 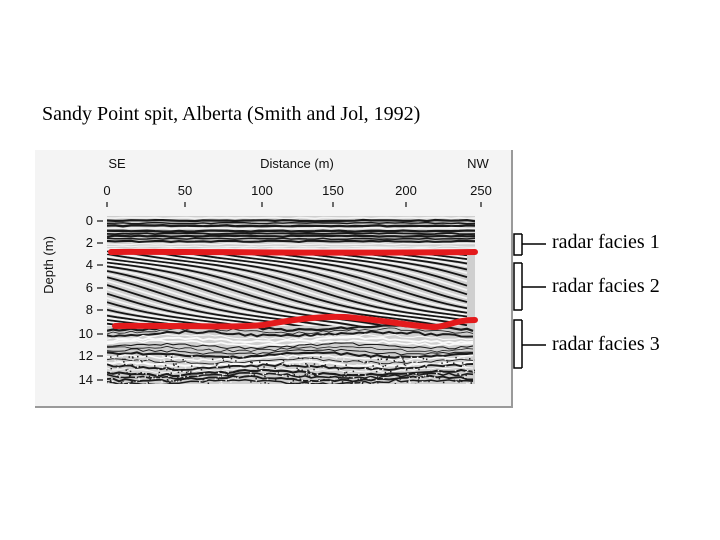 I want to click on direction-label-nw: NW, so click(x=478, y=163).